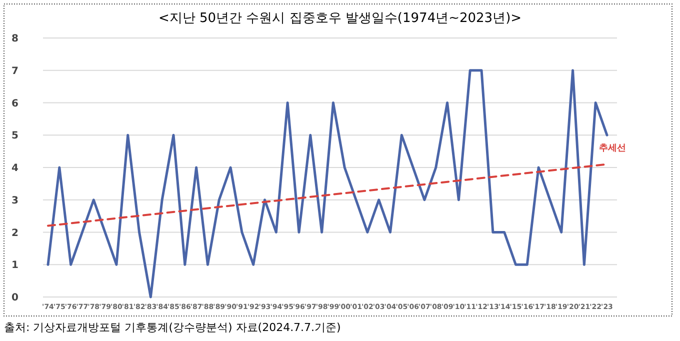 The width and height of the screenshot is (680, 341). I want to click on y-tick-label: 7, so click(15, 71).